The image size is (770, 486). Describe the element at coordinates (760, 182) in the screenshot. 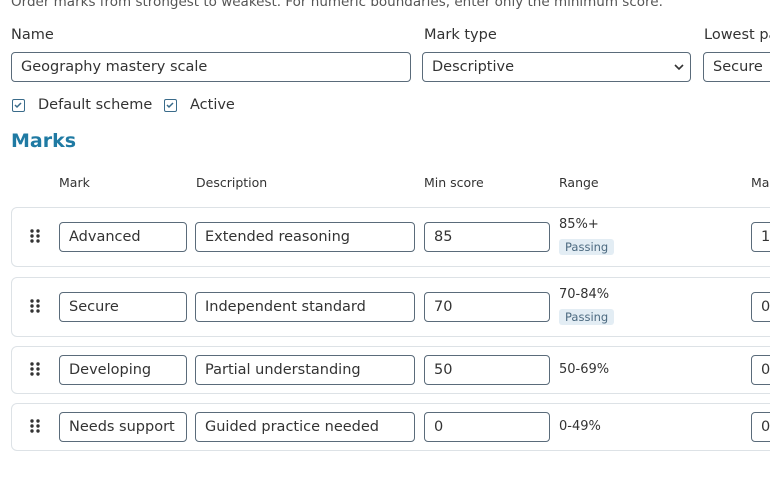

I see `column-header: Ma` at that location.